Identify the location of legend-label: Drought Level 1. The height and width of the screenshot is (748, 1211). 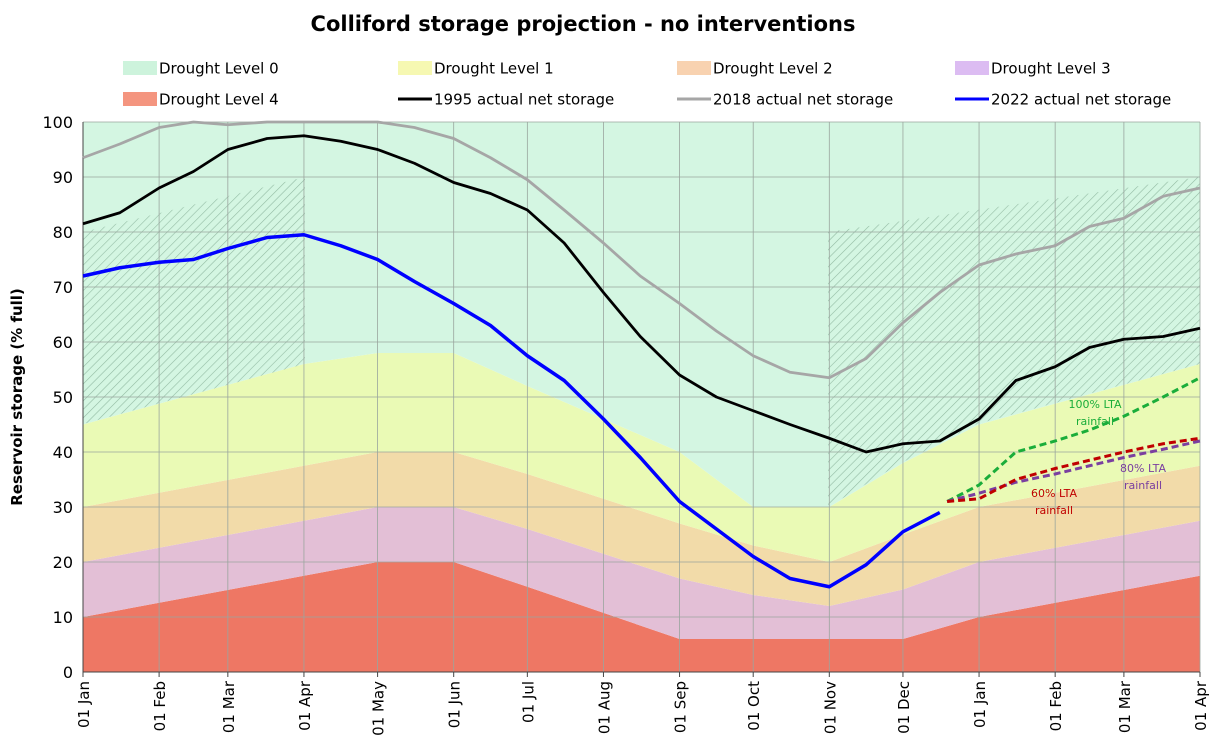
(494, 69).